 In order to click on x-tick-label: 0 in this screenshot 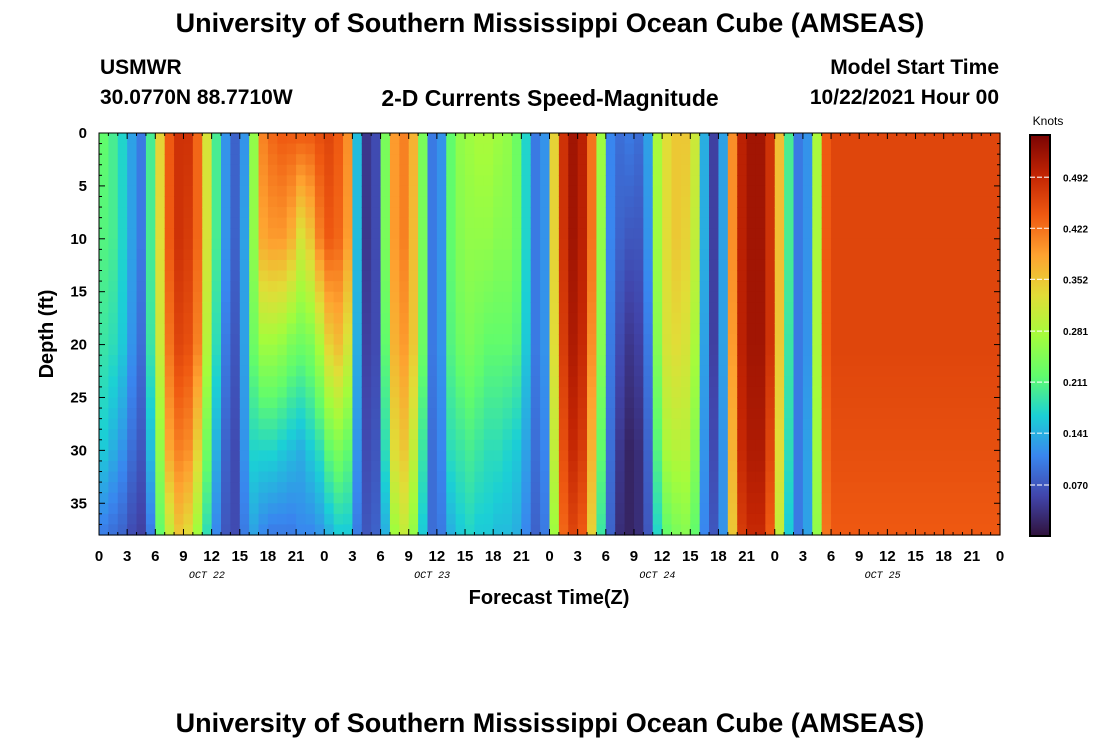, I will do `click(775, 556)`.